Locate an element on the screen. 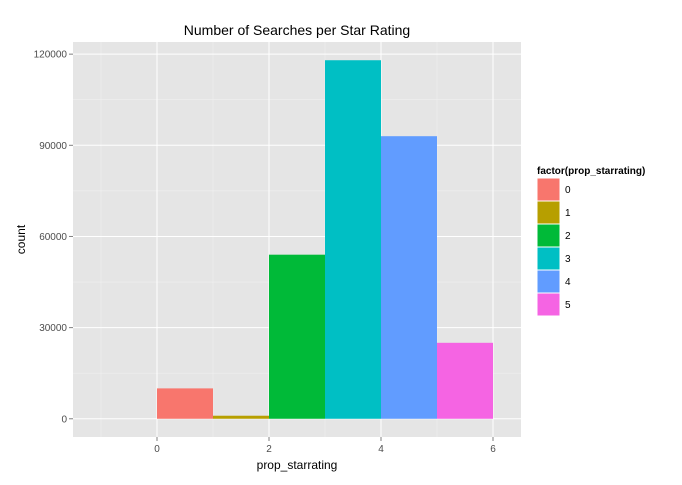 This screenshot has width=682, height=485. y-tick-label: 0 is located at coordinates (64, 419).